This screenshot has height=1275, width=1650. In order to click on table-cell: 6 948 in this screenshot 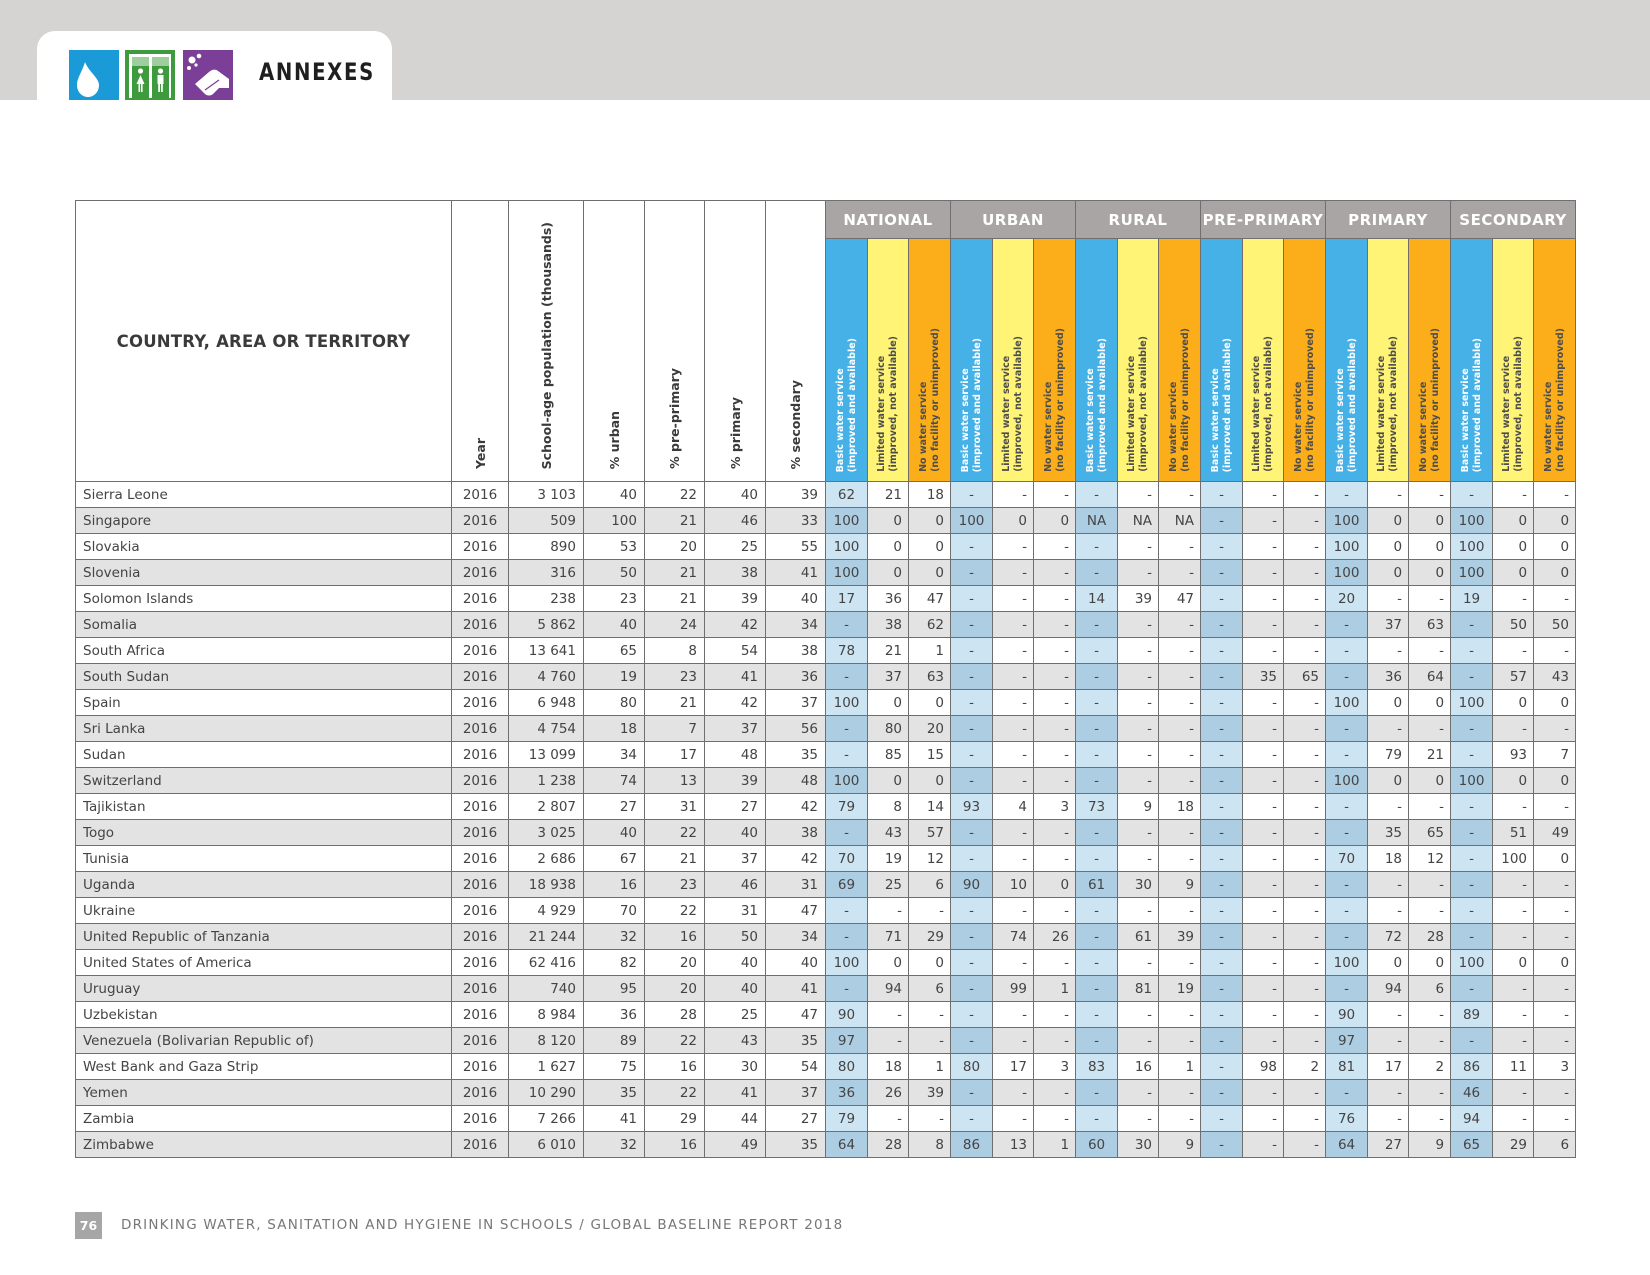, I will do `click(546, 702)`.